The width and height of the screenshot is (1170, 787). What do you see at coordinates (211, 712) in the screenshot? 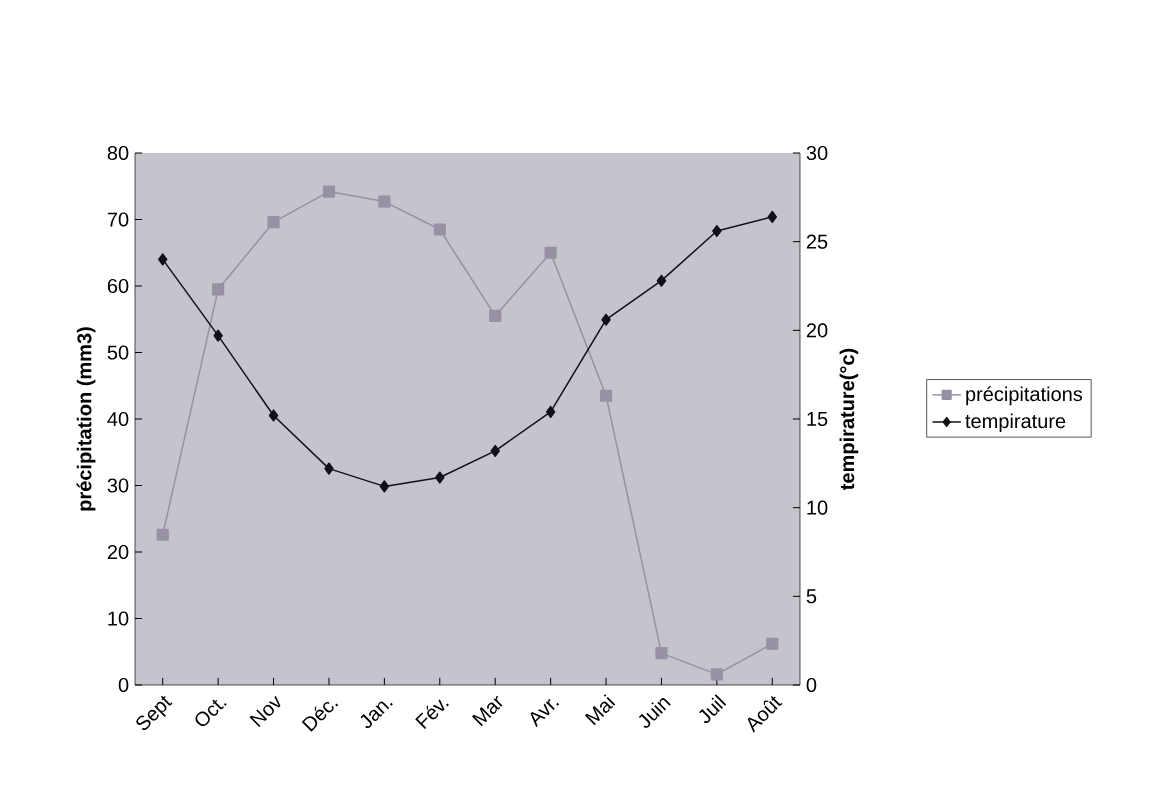
I see `x-tick-label: Oct.` at bounding box center [211, 712].